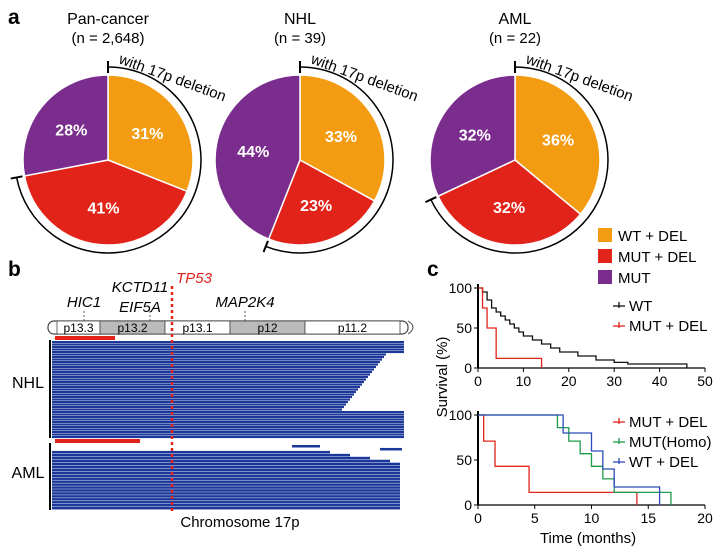 The image size is (720, 555). I want to click on gene-label: EIF5A, so click(140, 307).